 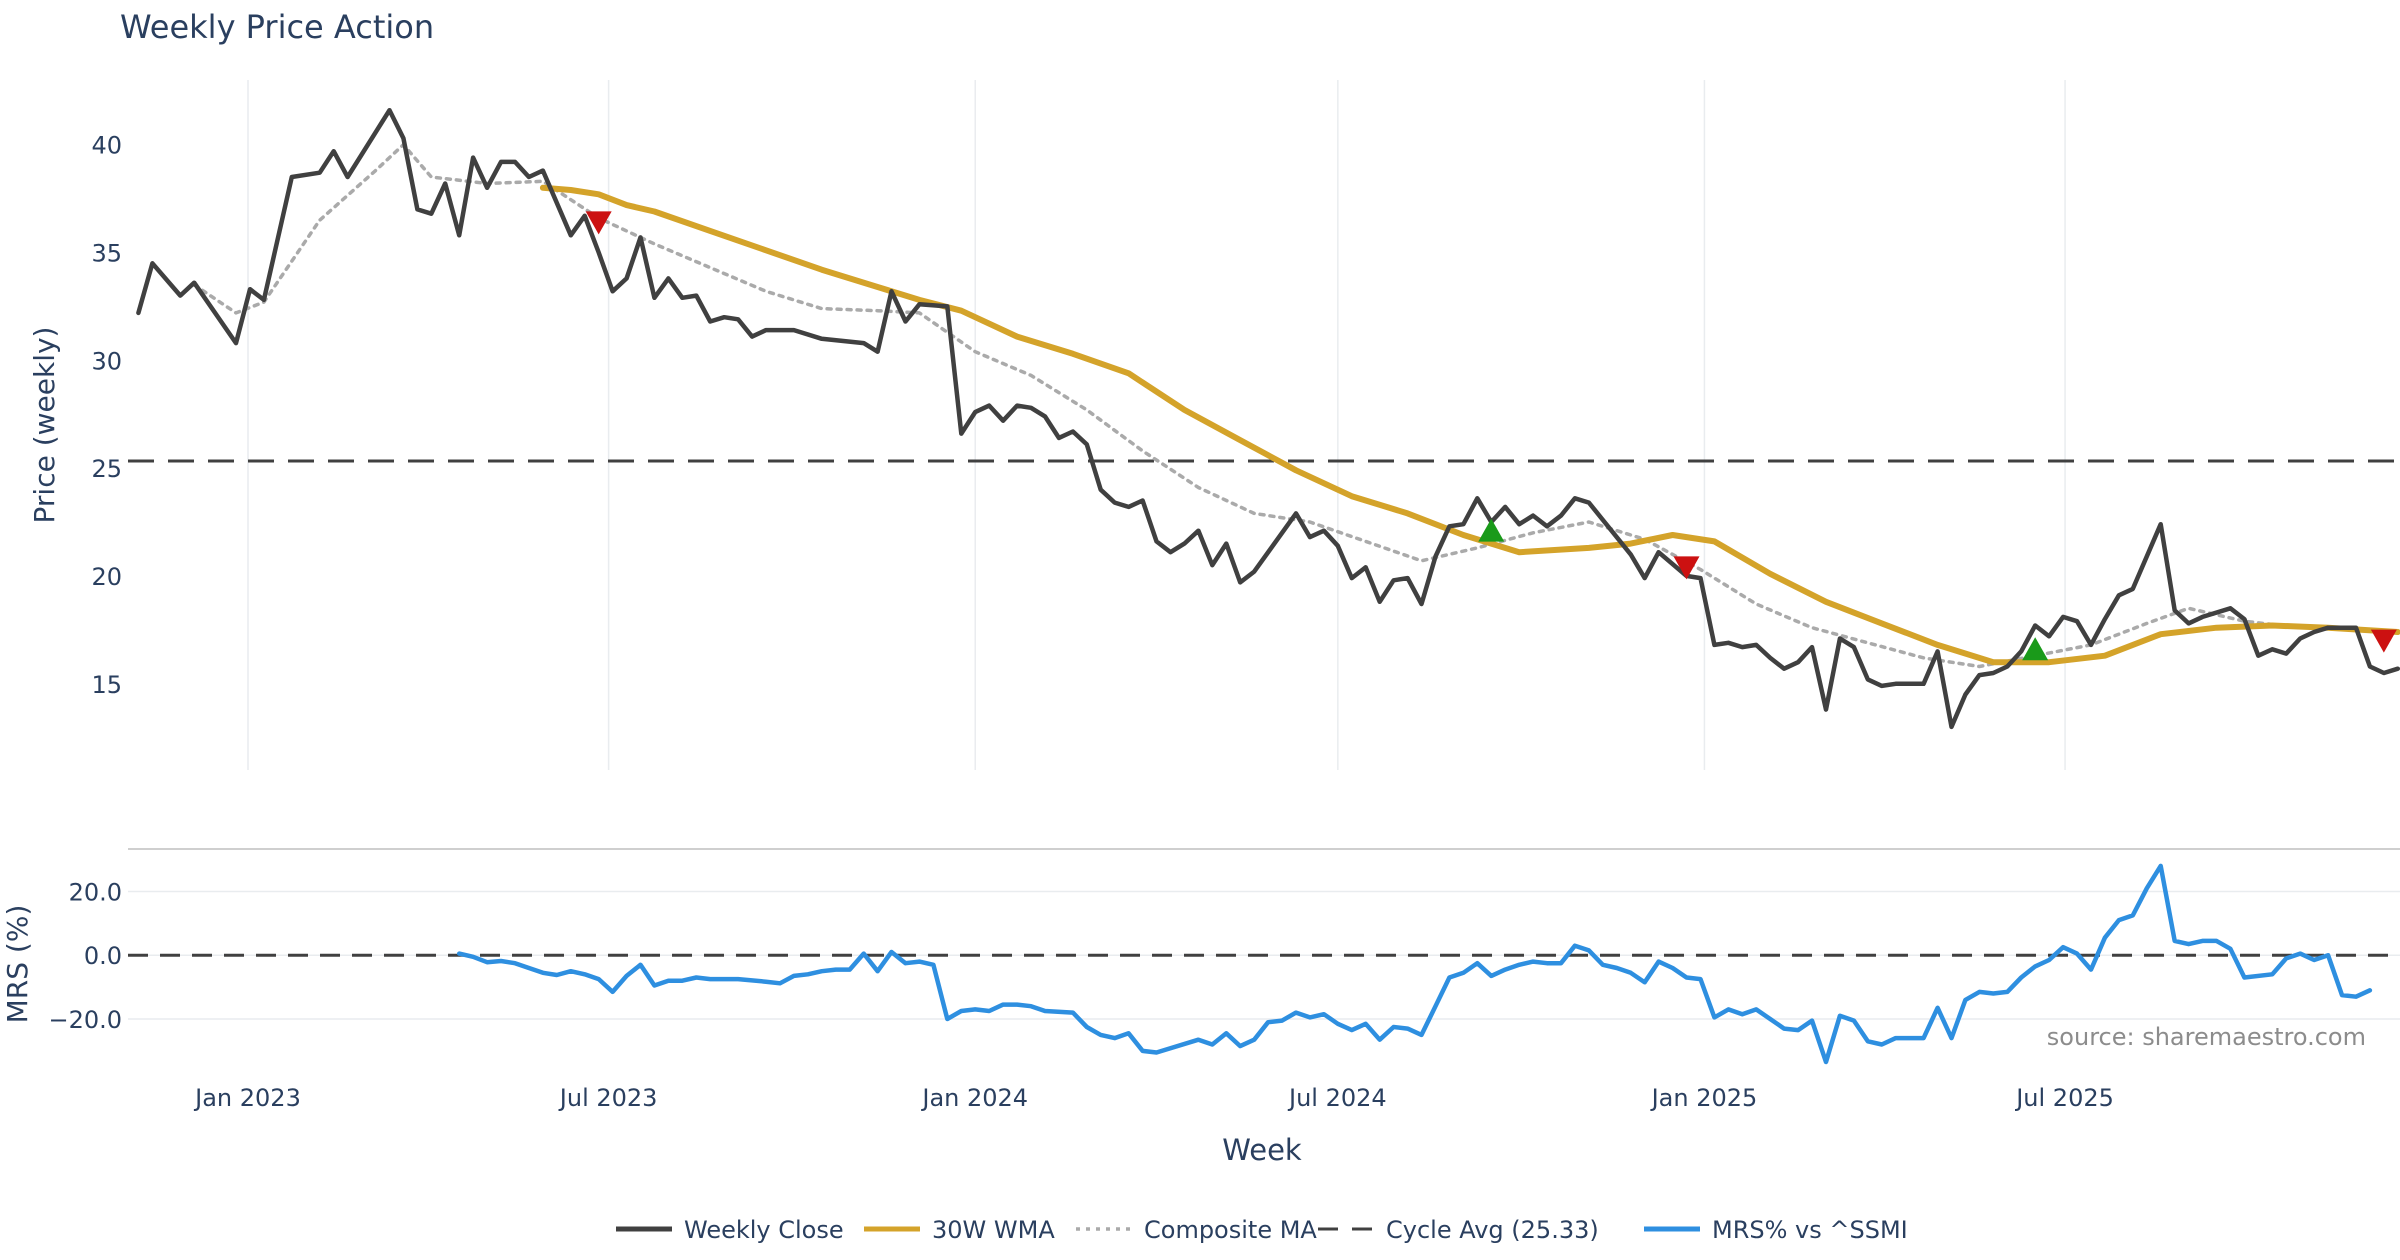 I want to click on mrs-series, so click(x=1414, y=964).